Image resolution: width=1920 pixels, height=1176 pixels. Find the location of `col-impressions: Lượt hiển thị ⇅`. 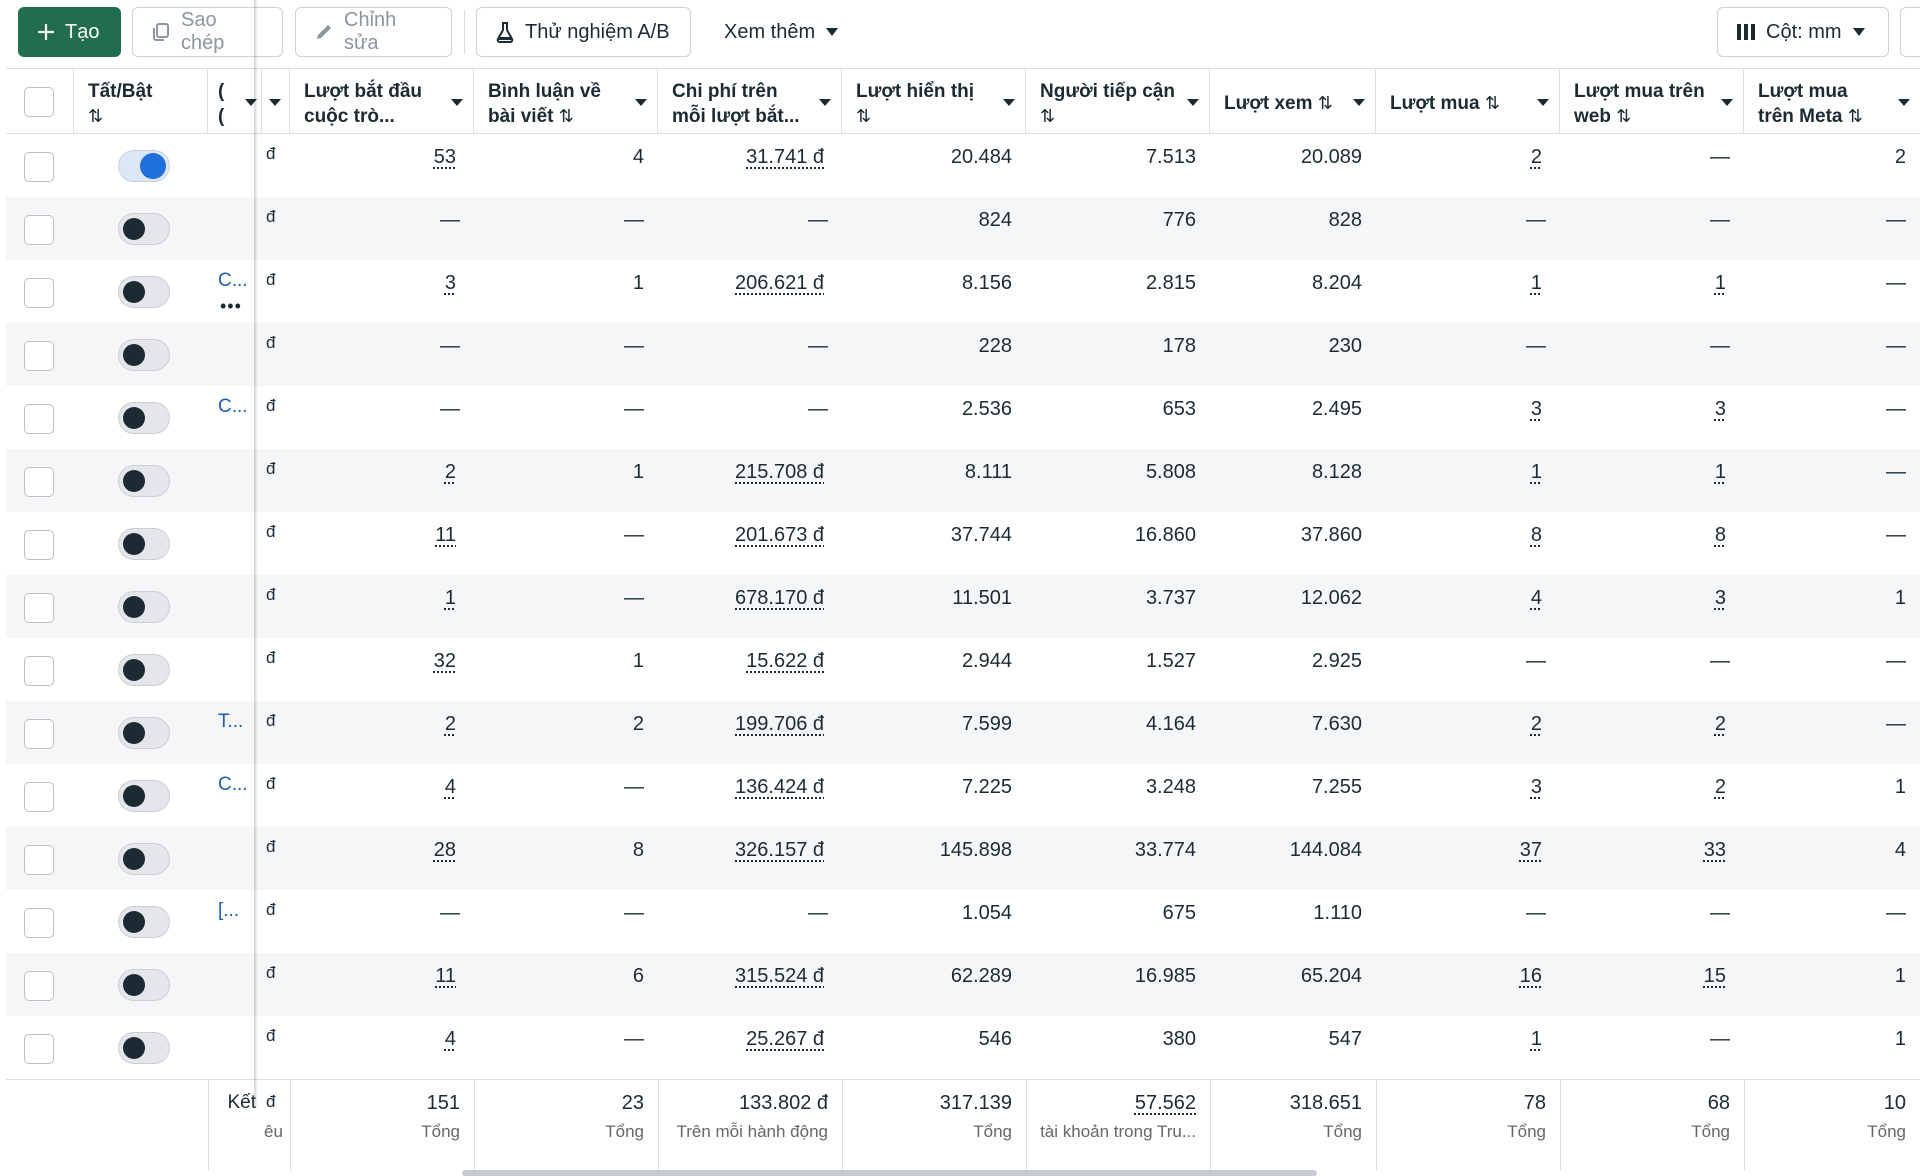

col-impressions: Lượt hiển thị ⇅ is located at coordinates (934, 101).